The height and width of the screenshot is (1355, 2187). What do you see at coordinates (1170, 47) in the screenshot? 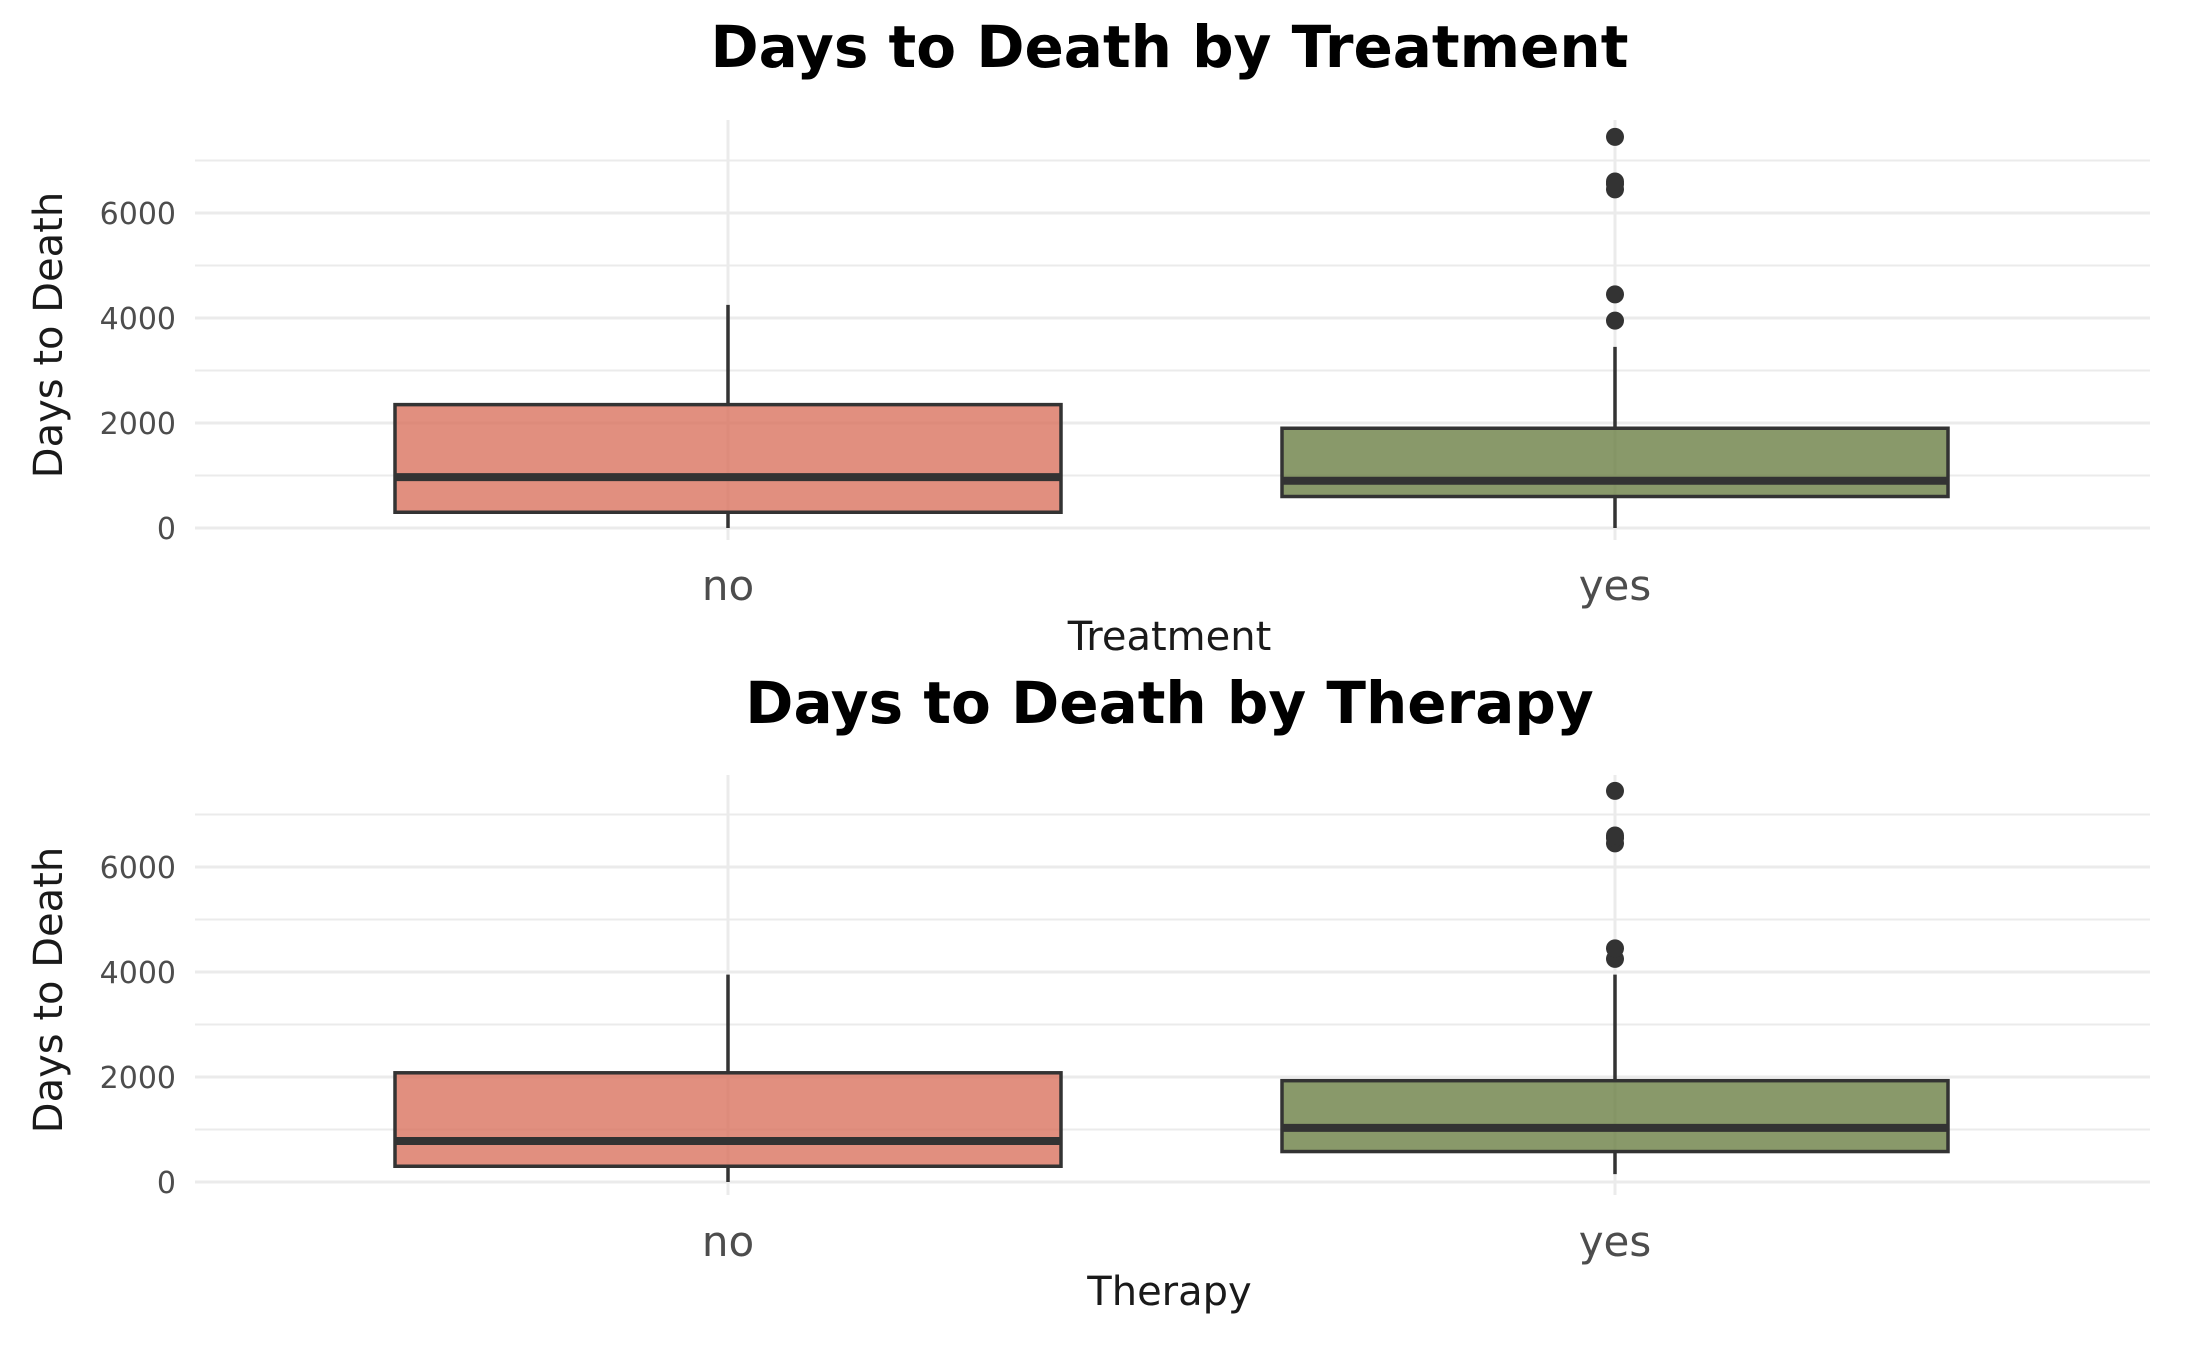
I see `chart-title: Days to Death by Treatment` at bounding box center [1170, 47].